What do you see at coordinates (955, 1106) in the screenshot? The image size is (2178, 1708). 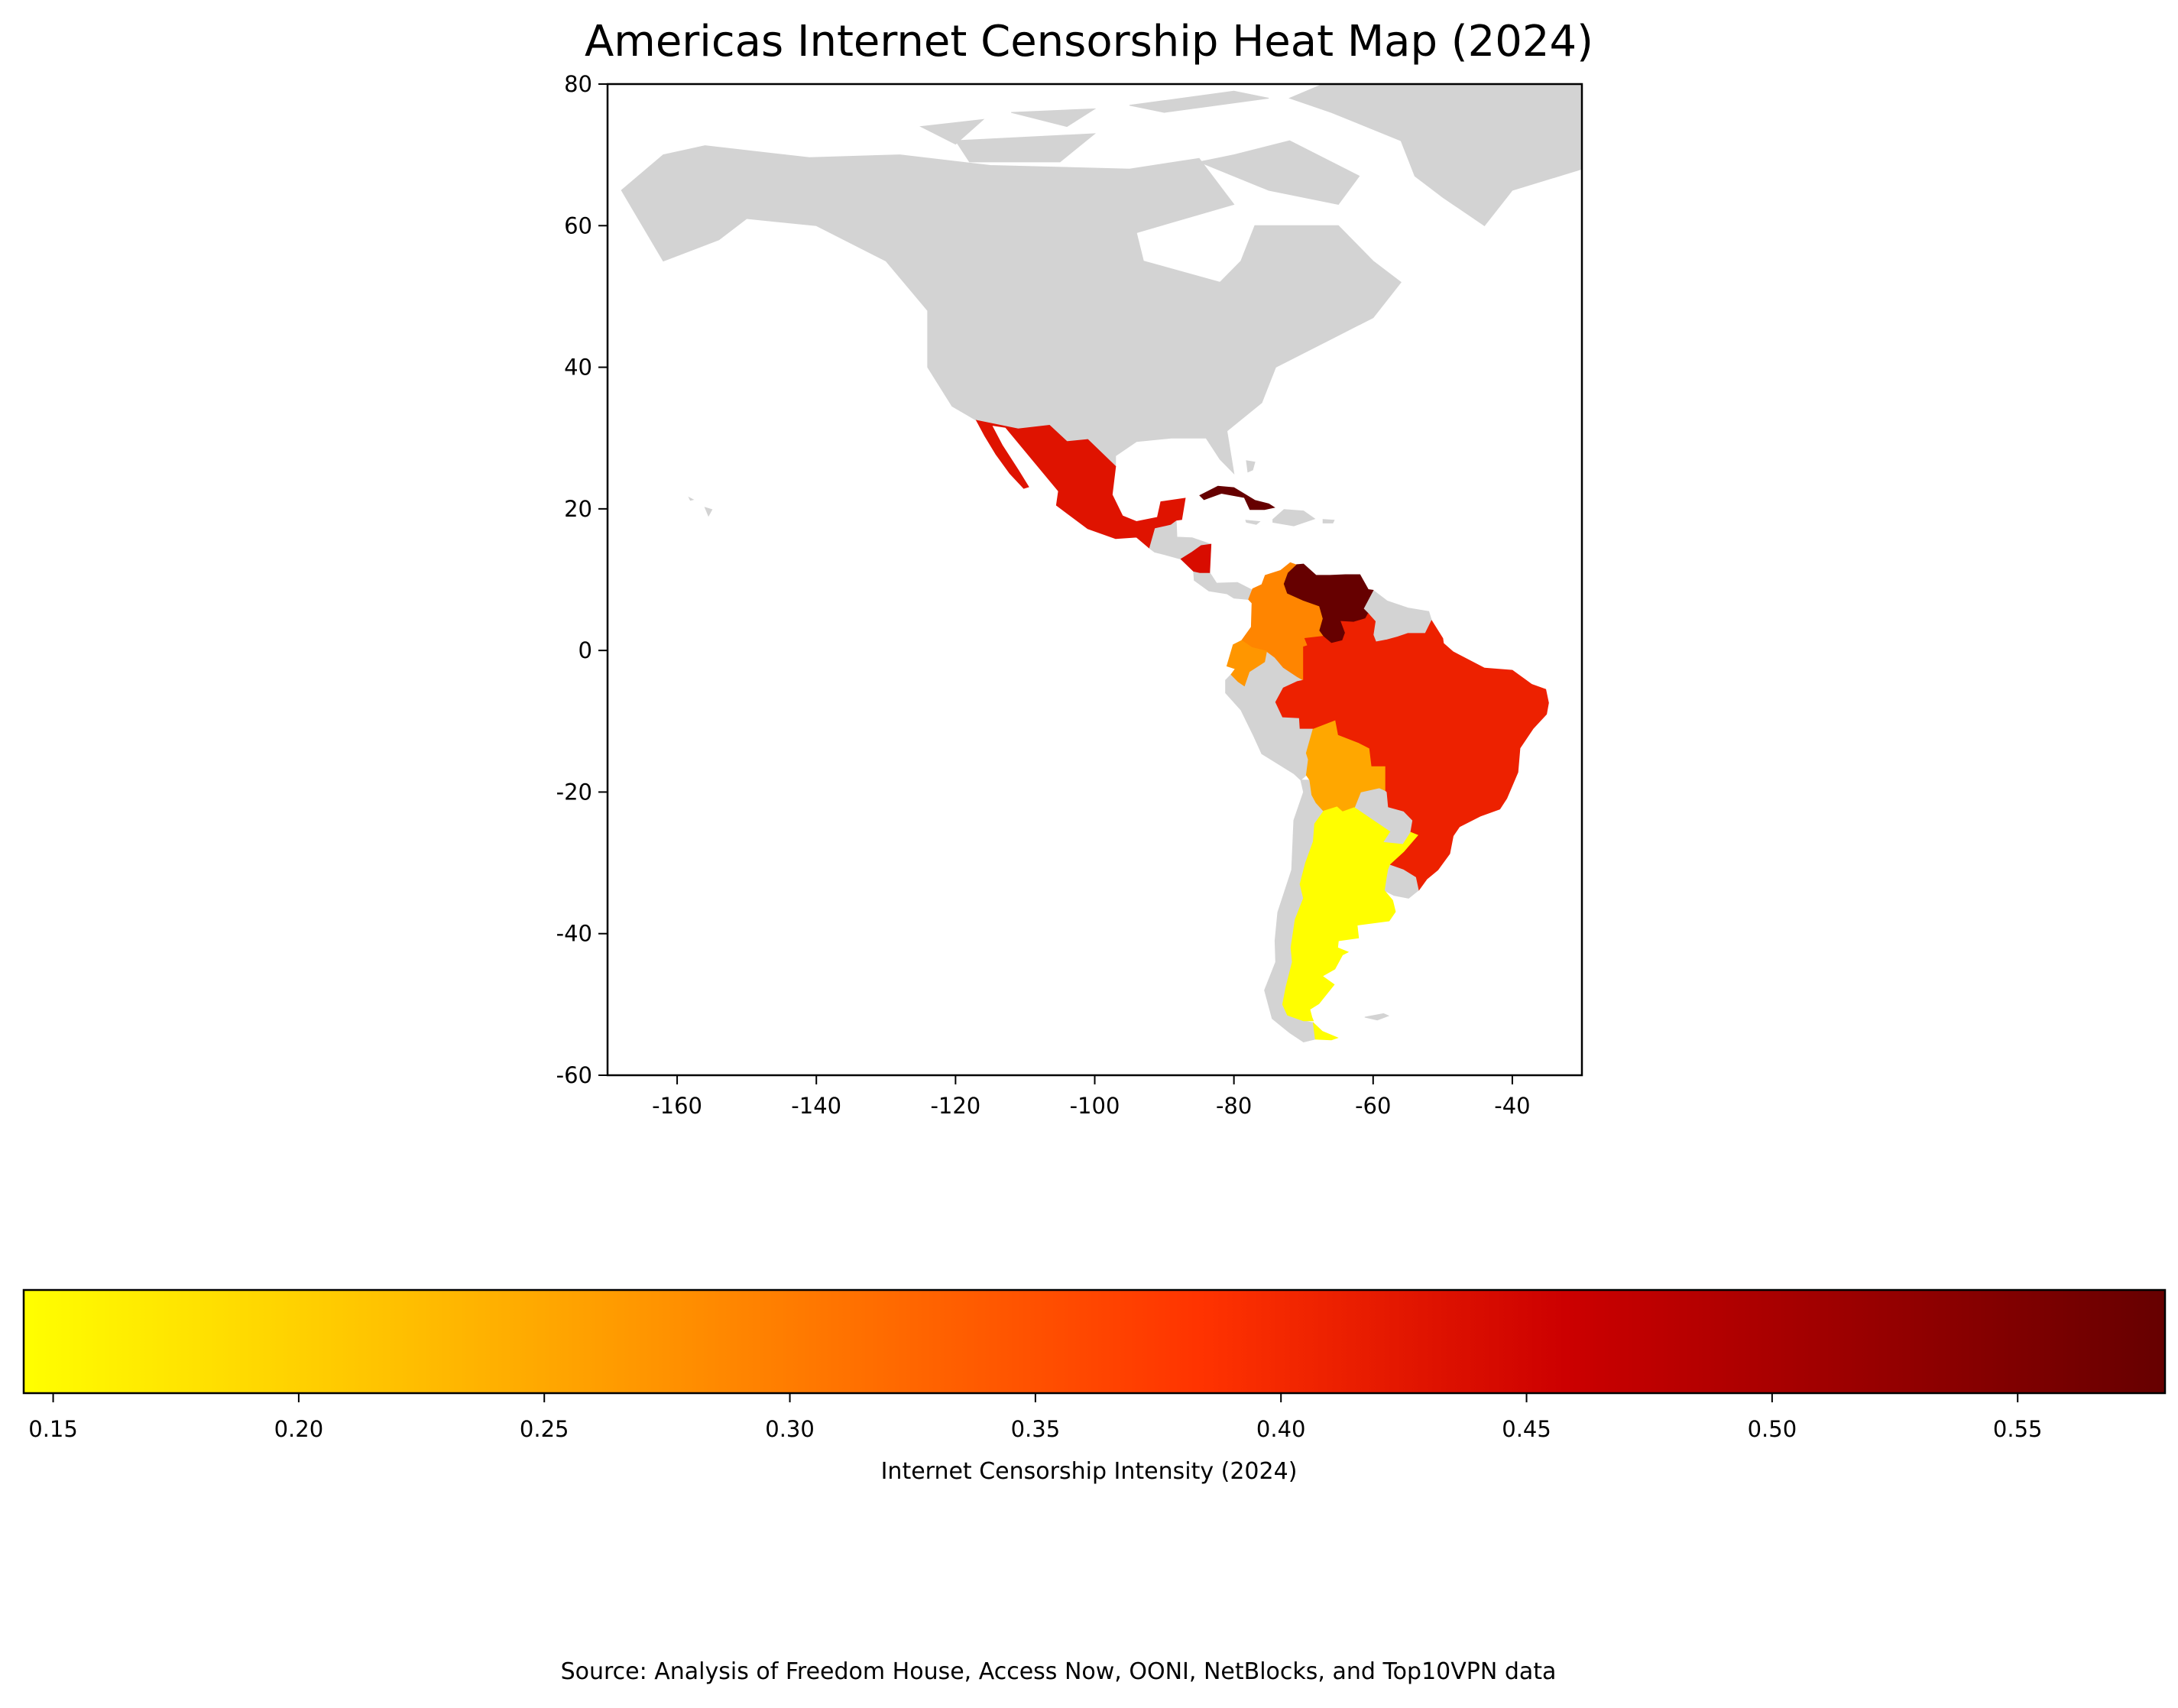 I see `x-tick-label: -120` at bounding box center [955, 1106].